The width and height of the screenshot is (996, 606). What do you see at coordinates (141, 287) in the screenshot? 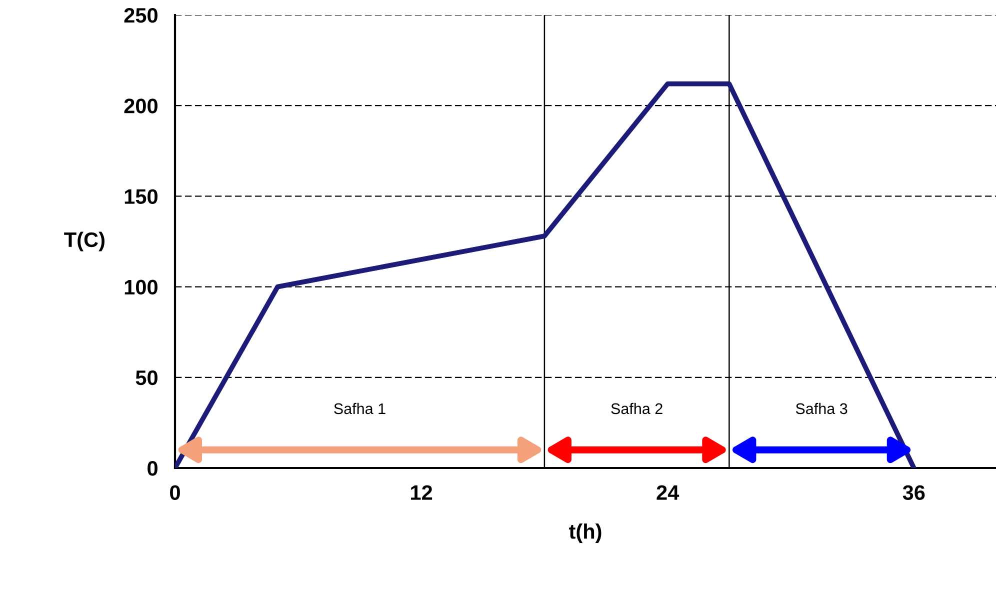
I see `y-tick-label: 100` at bounding box center [141, 287].